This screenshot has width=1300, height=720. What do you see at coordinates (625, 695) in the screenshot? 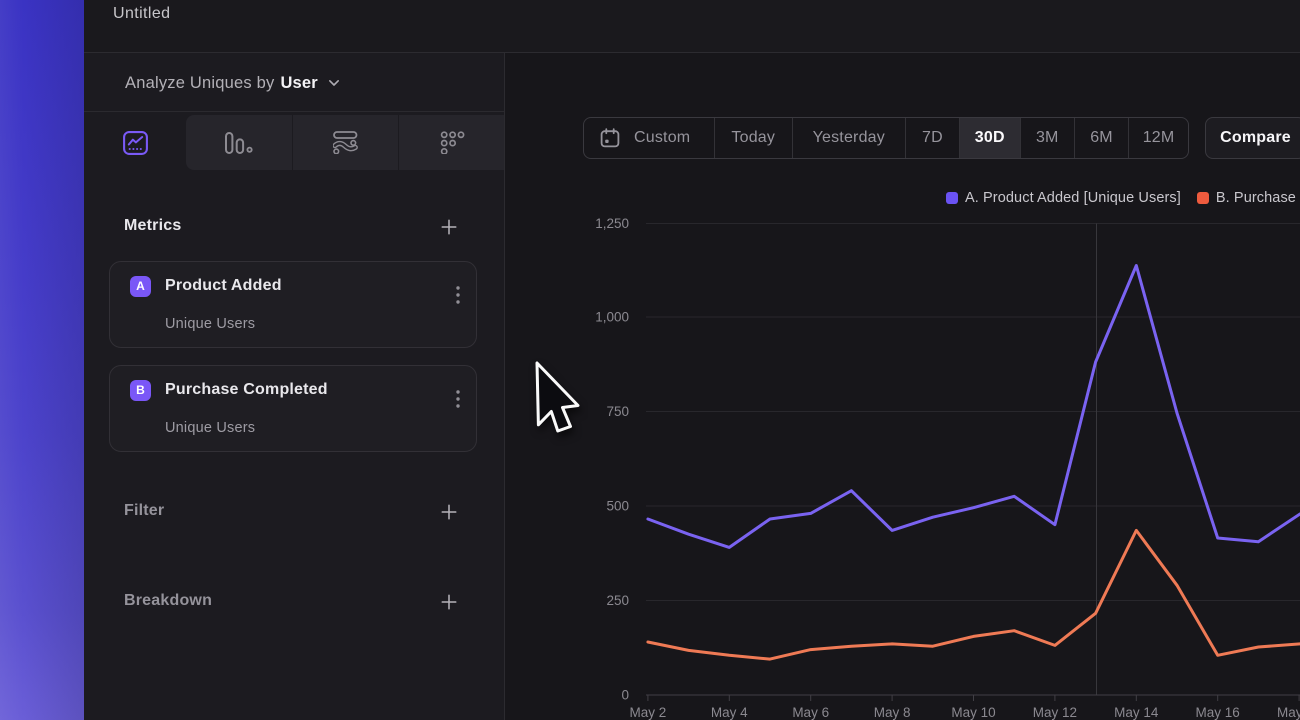
I see `svg-text: 0` at bounding box center [625, 695].